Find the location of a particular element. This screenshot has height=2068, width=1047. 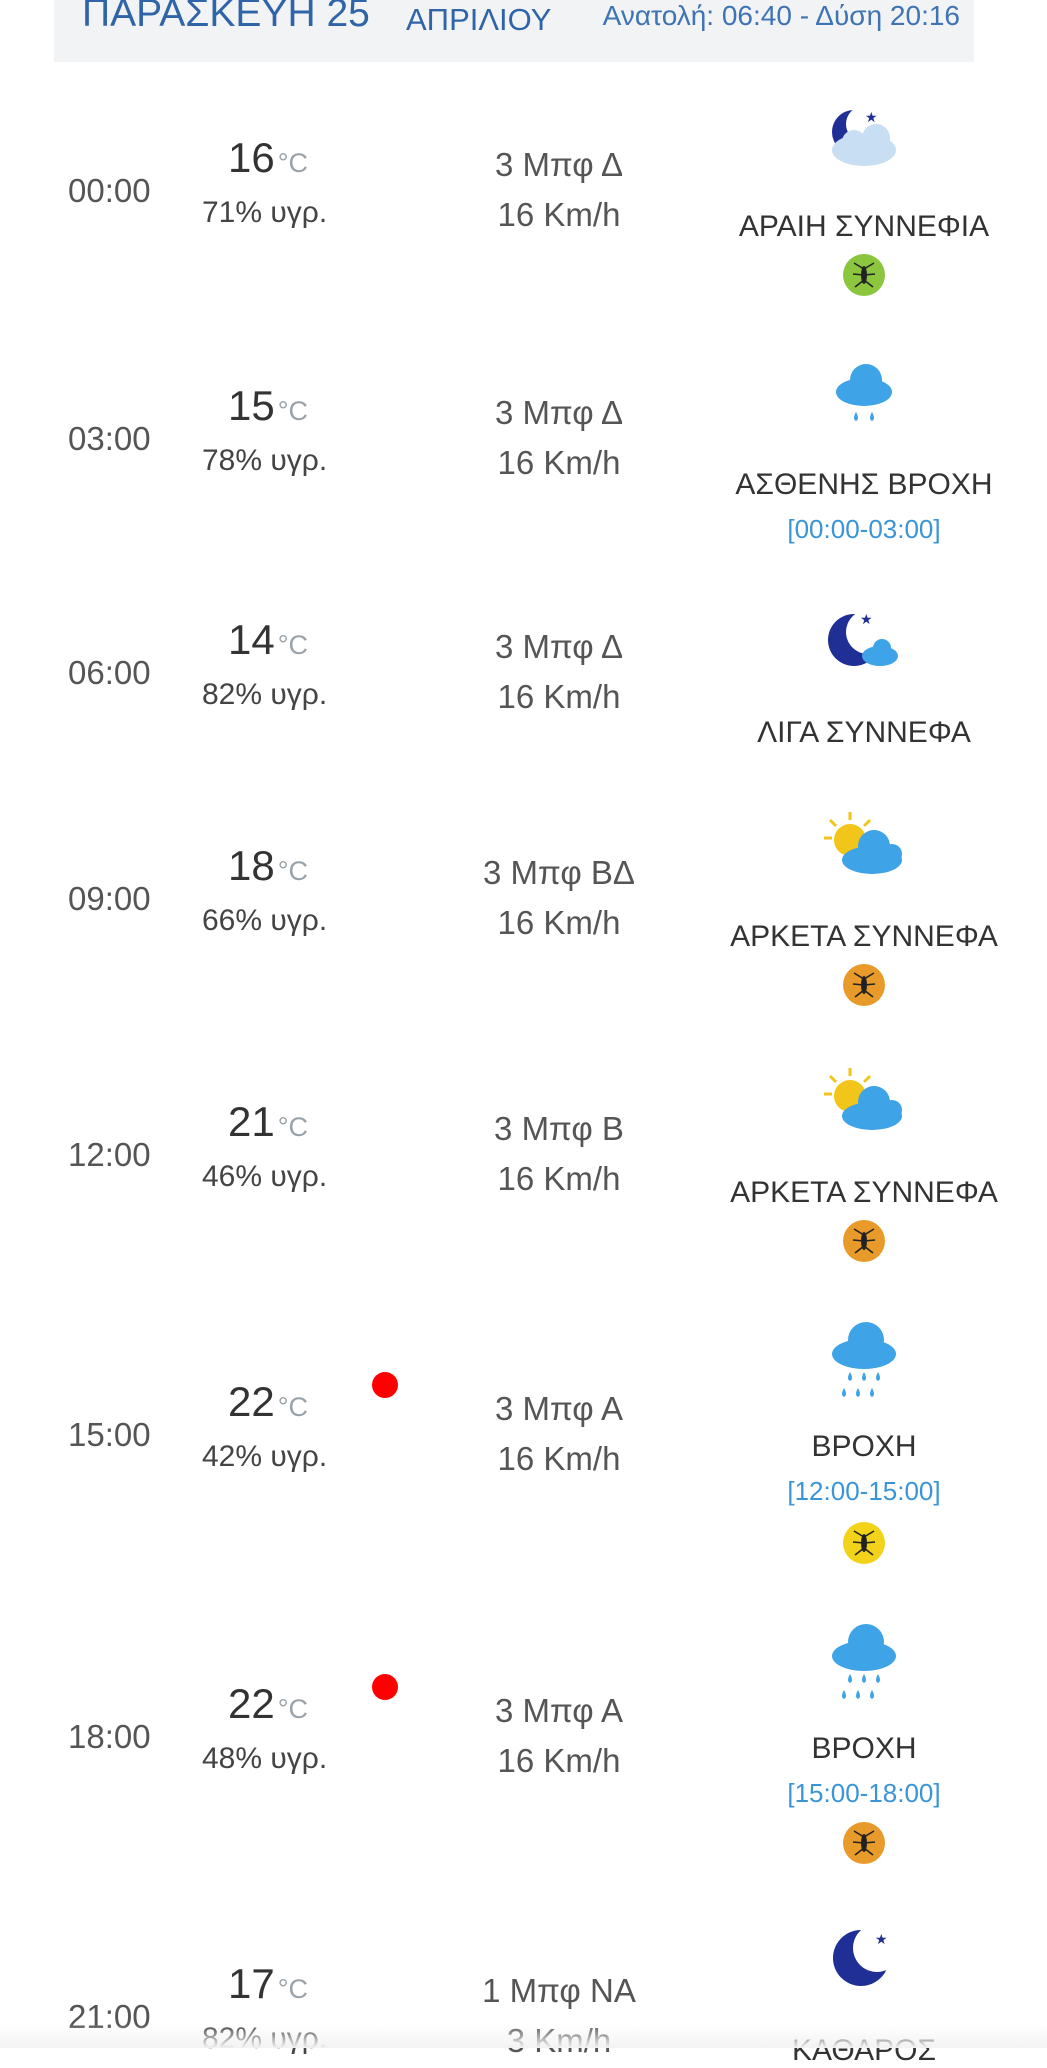

row-time: 03:00 is located at coordinates (109, 438).